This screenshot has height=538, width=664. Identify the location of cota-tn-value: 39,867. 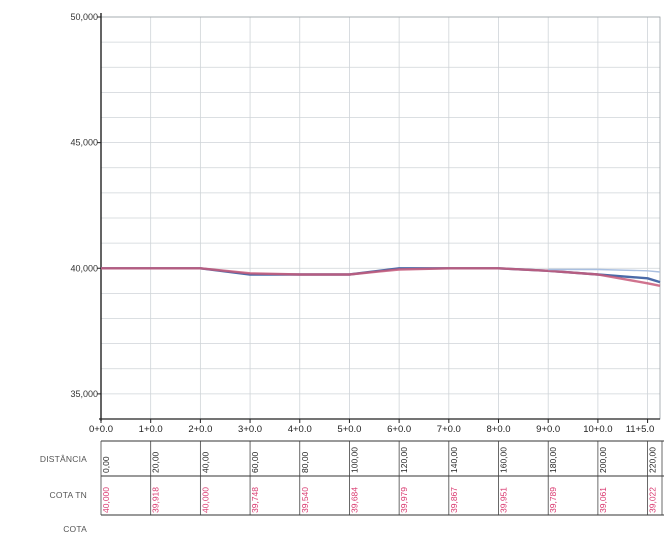
(454, 500).